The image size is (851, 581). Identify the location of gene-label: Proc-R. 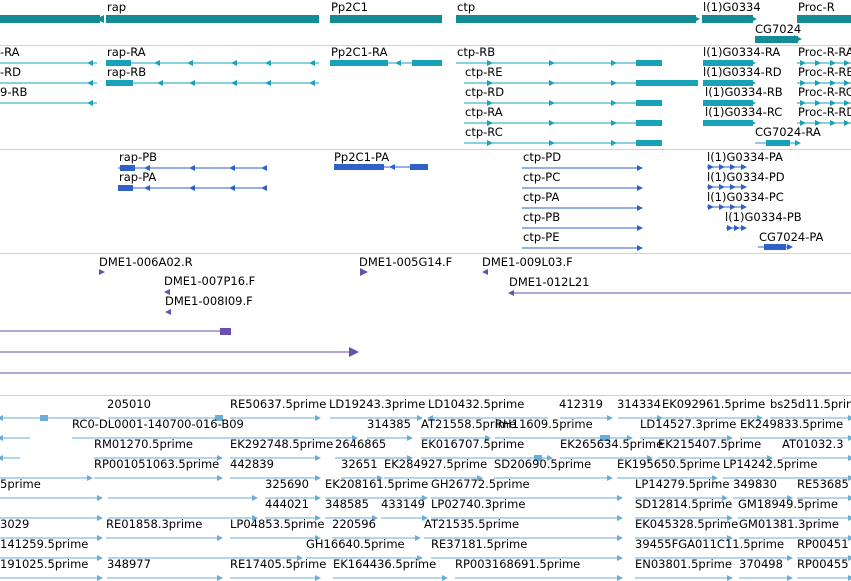
(816, 7).